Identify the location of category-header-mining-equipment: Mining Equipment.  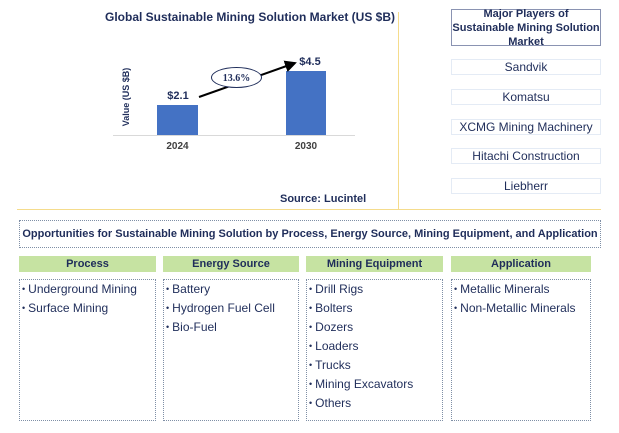
(374, 264).